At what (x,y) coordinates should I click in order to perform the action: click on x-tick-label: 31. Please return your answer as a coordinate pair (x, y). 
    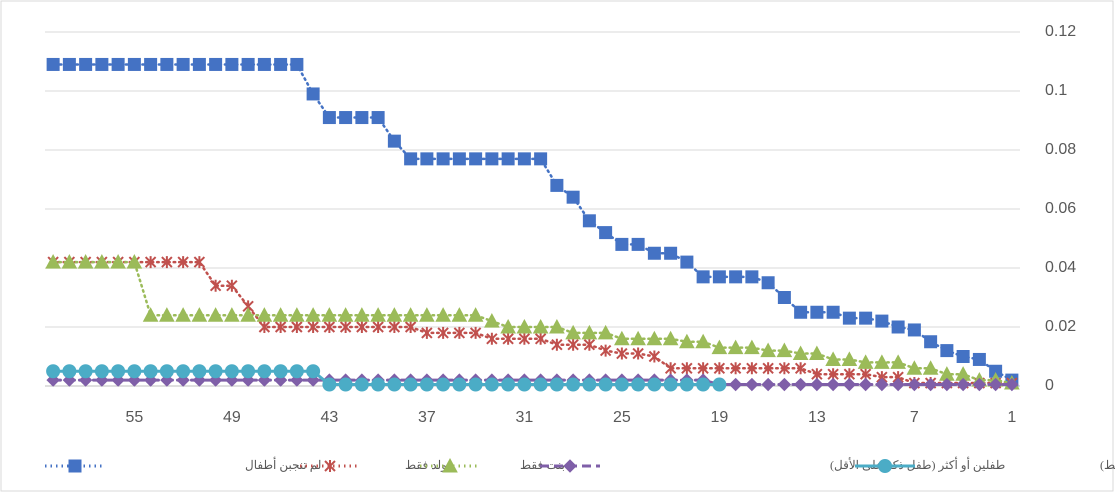
    Looking at the image, I should click on (524, 417).